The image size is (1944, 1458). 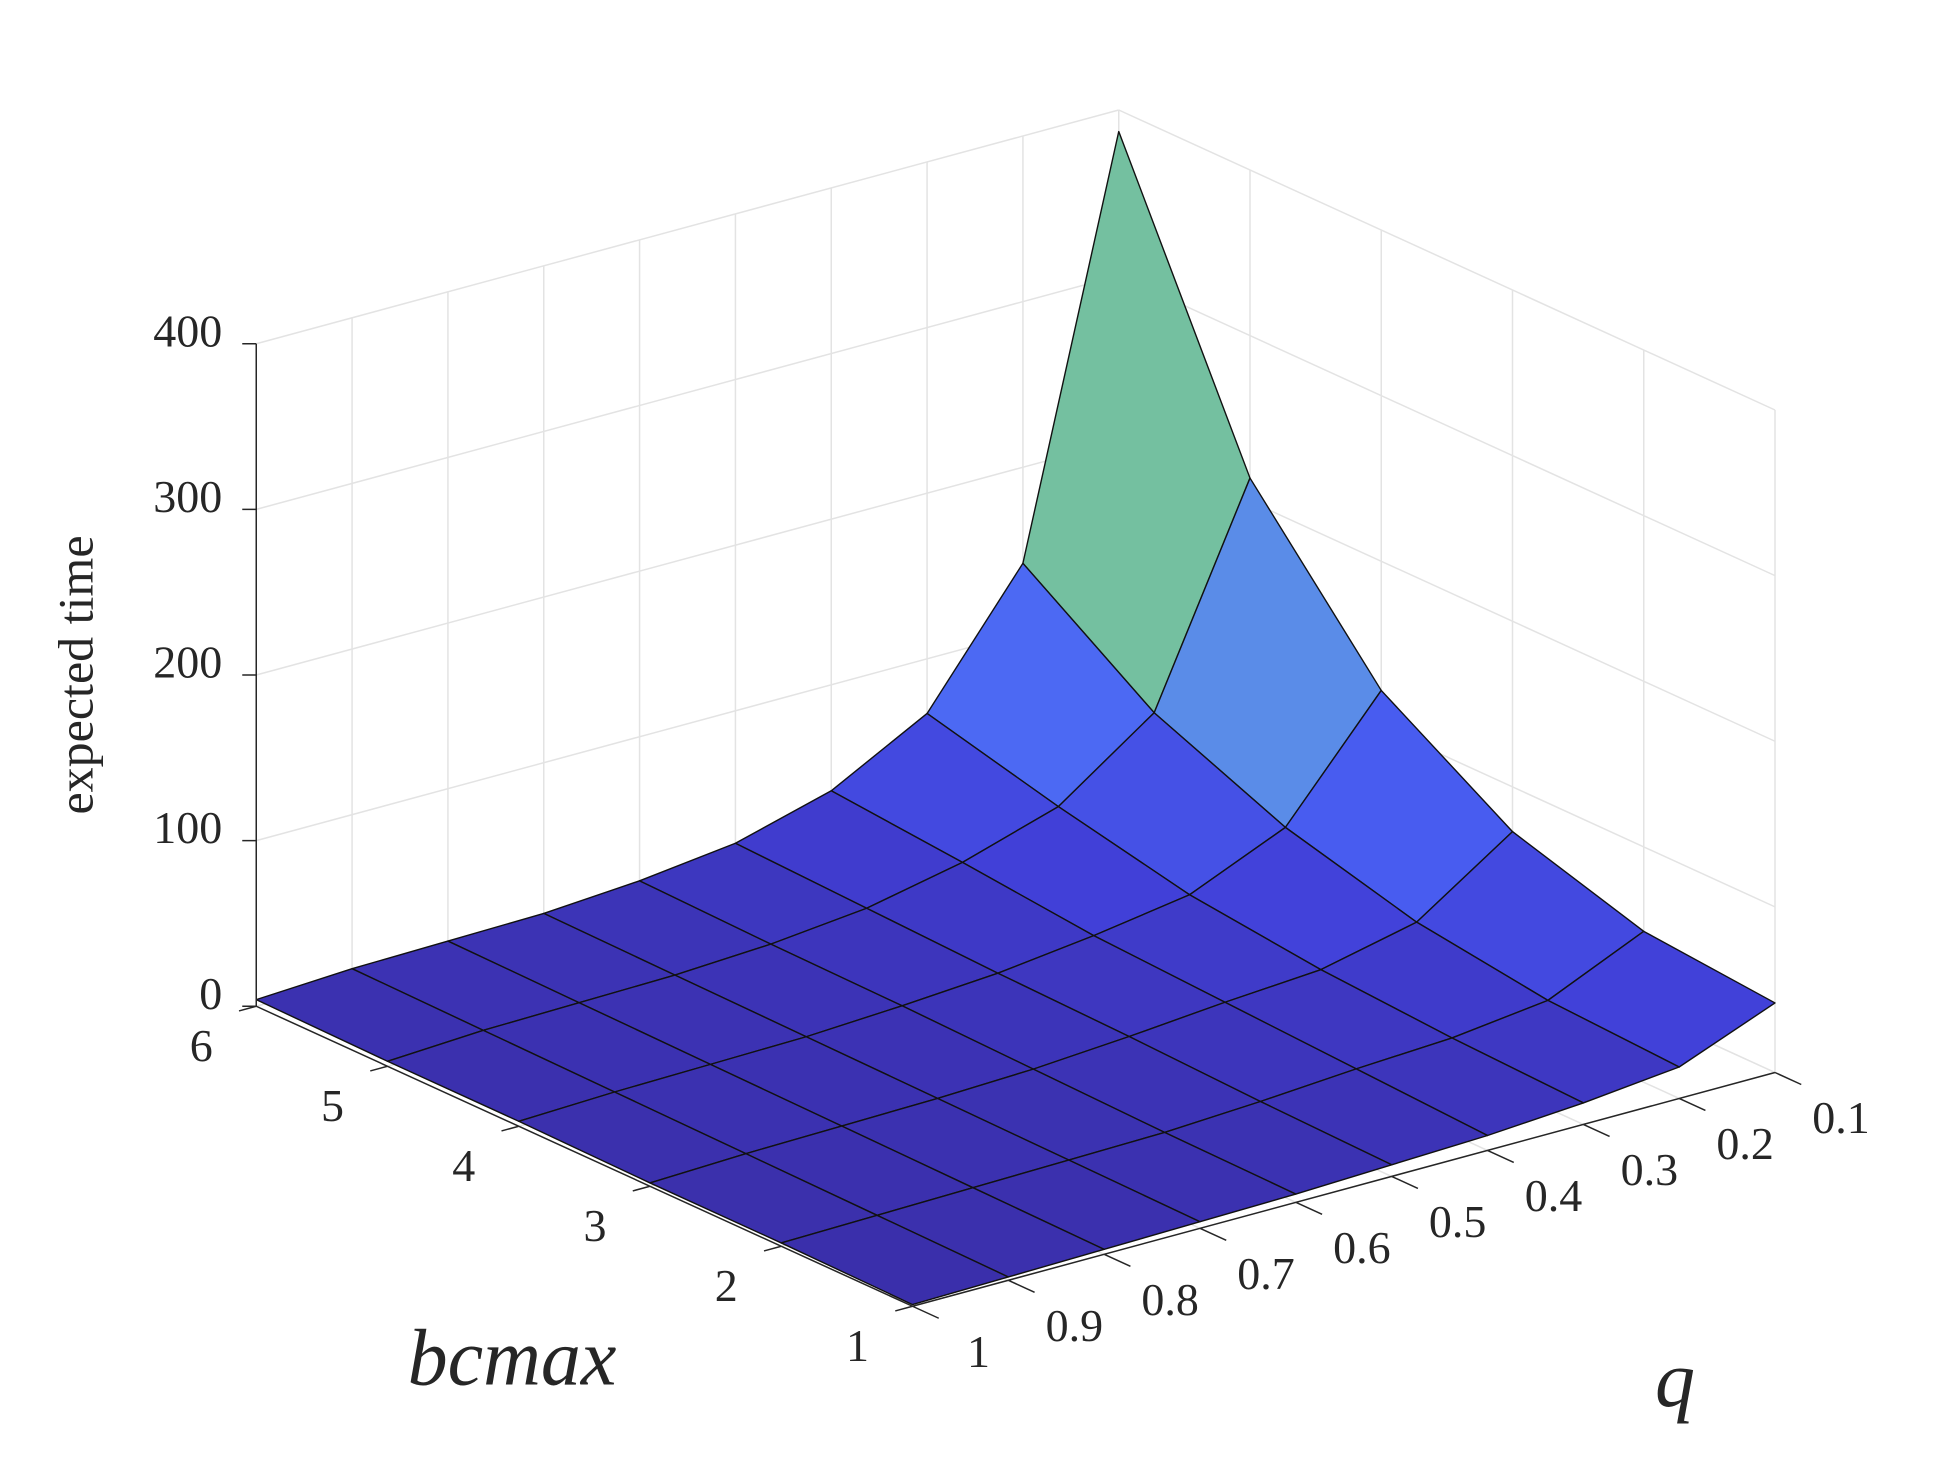 I want to click on x-tick-label: 0.6, so click(x=1362, y=1247).